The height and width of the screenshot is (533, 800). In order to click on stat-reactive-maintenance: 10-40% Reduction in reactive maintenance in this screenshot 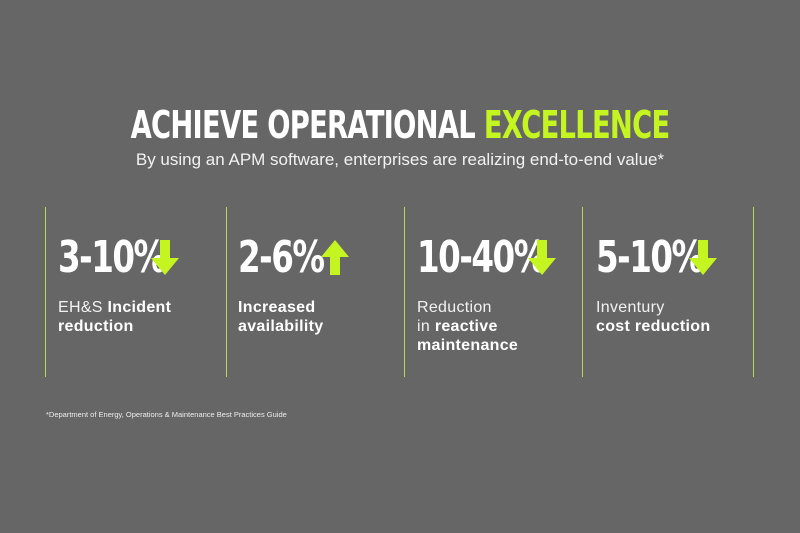, I will do `click(502, 293)`.